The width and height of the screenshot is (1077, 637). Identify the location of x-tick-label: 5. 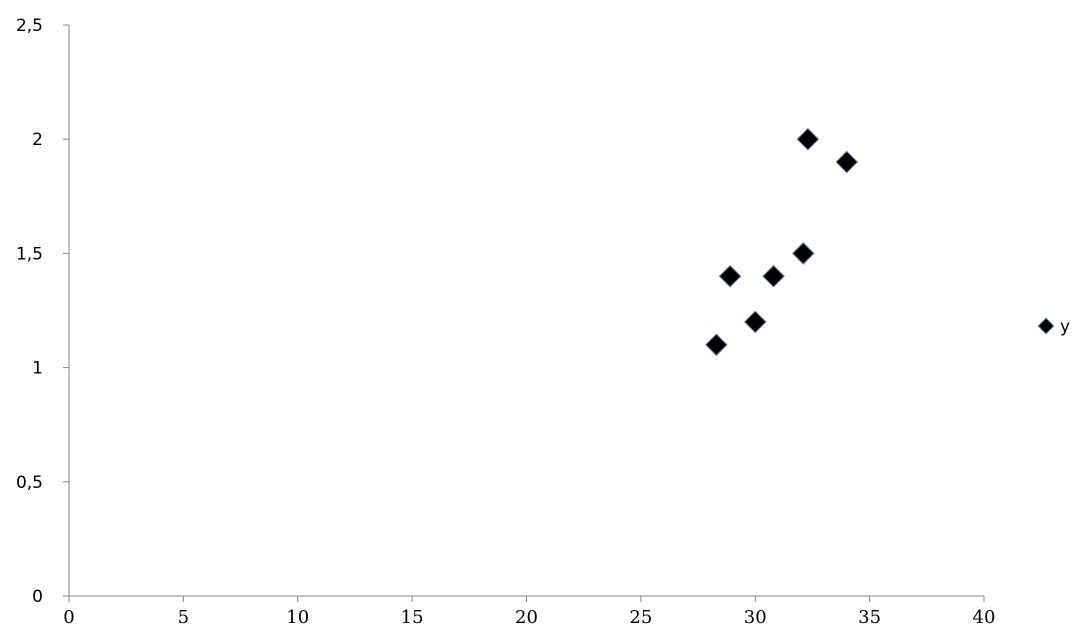
(183, 617).